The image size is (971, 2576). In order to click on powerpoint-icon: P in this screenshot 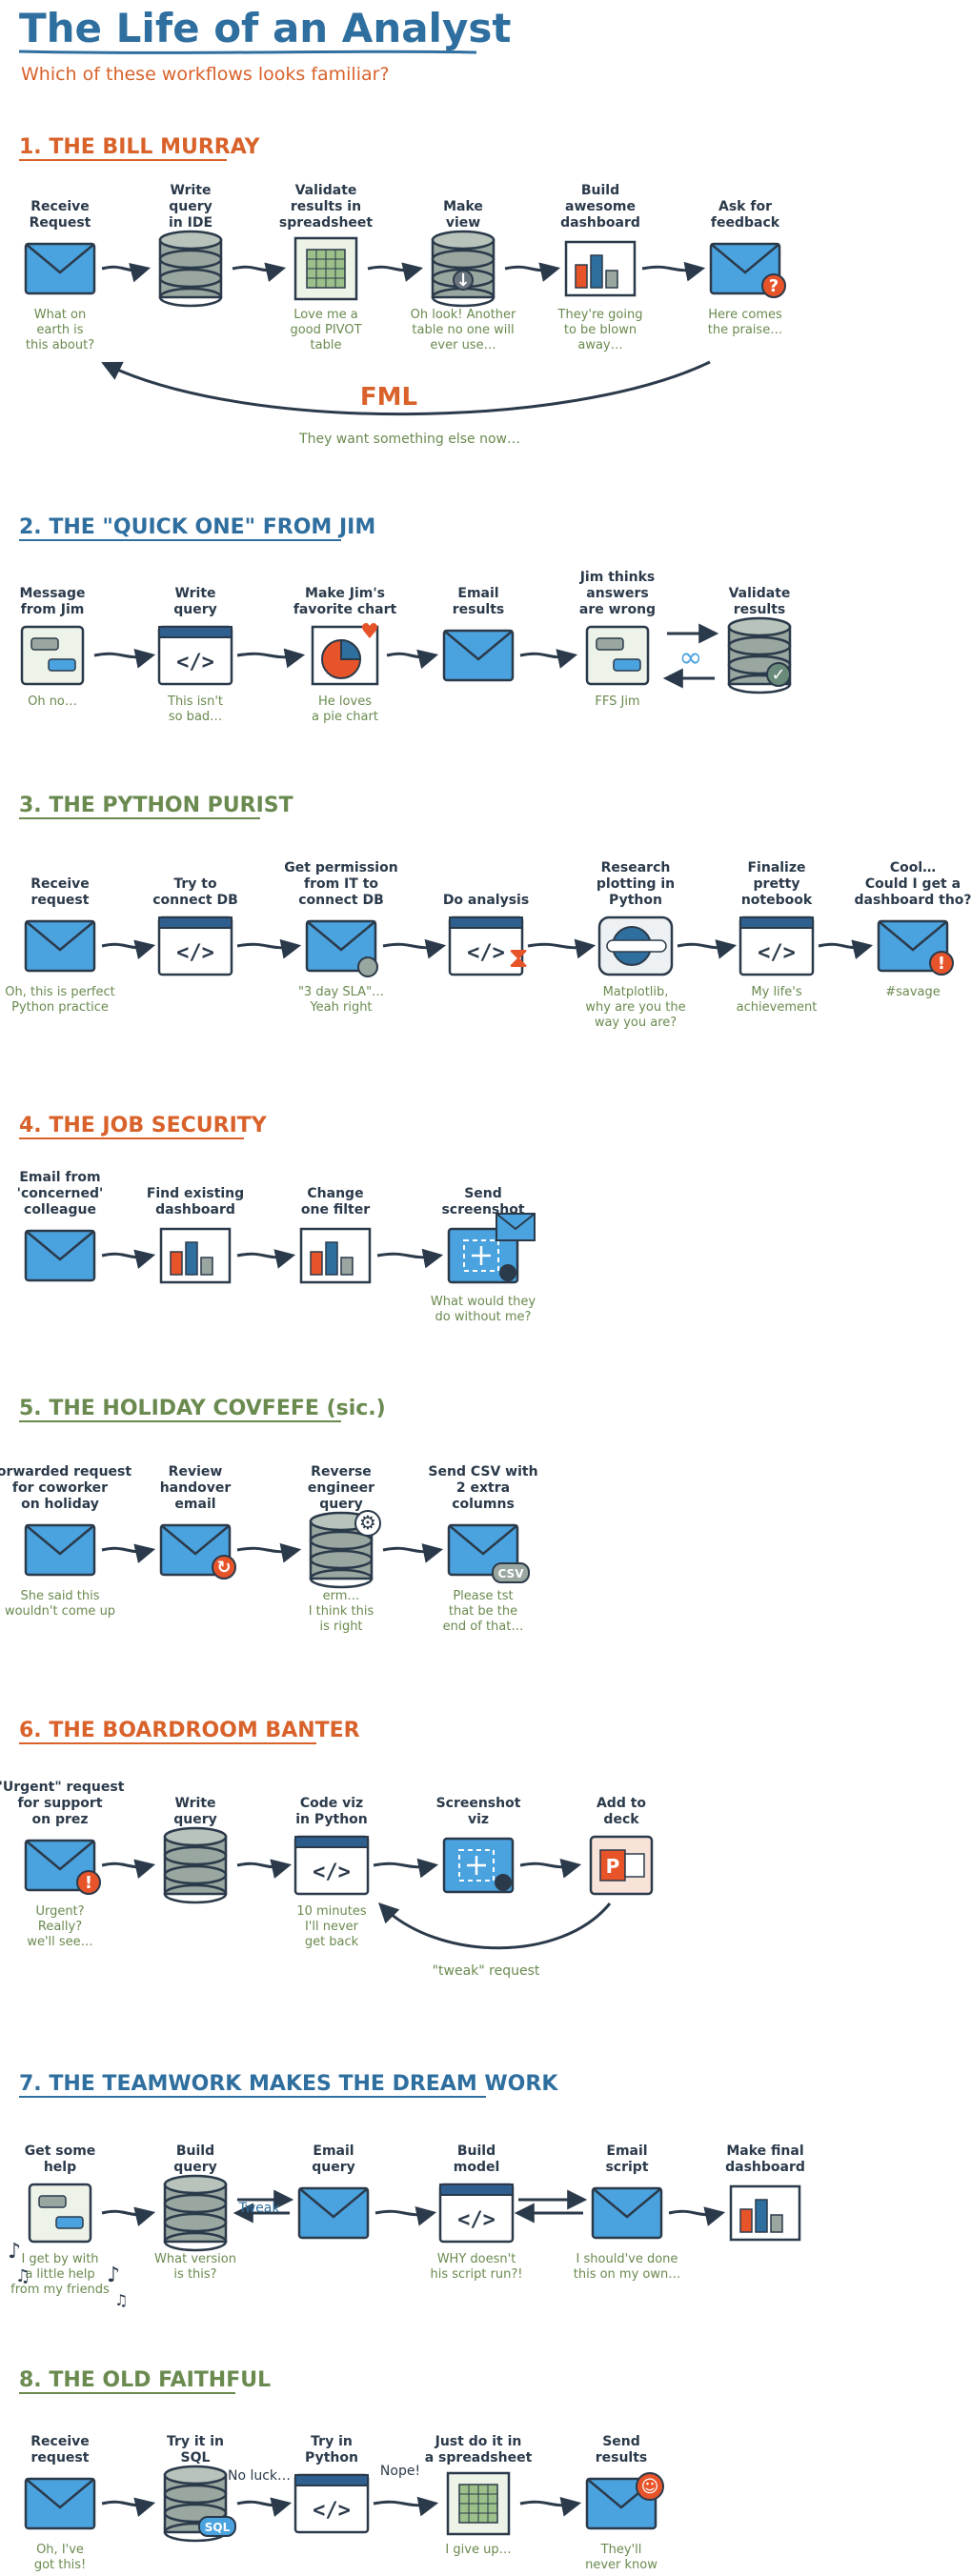, I will do `click(621, 1866)`.